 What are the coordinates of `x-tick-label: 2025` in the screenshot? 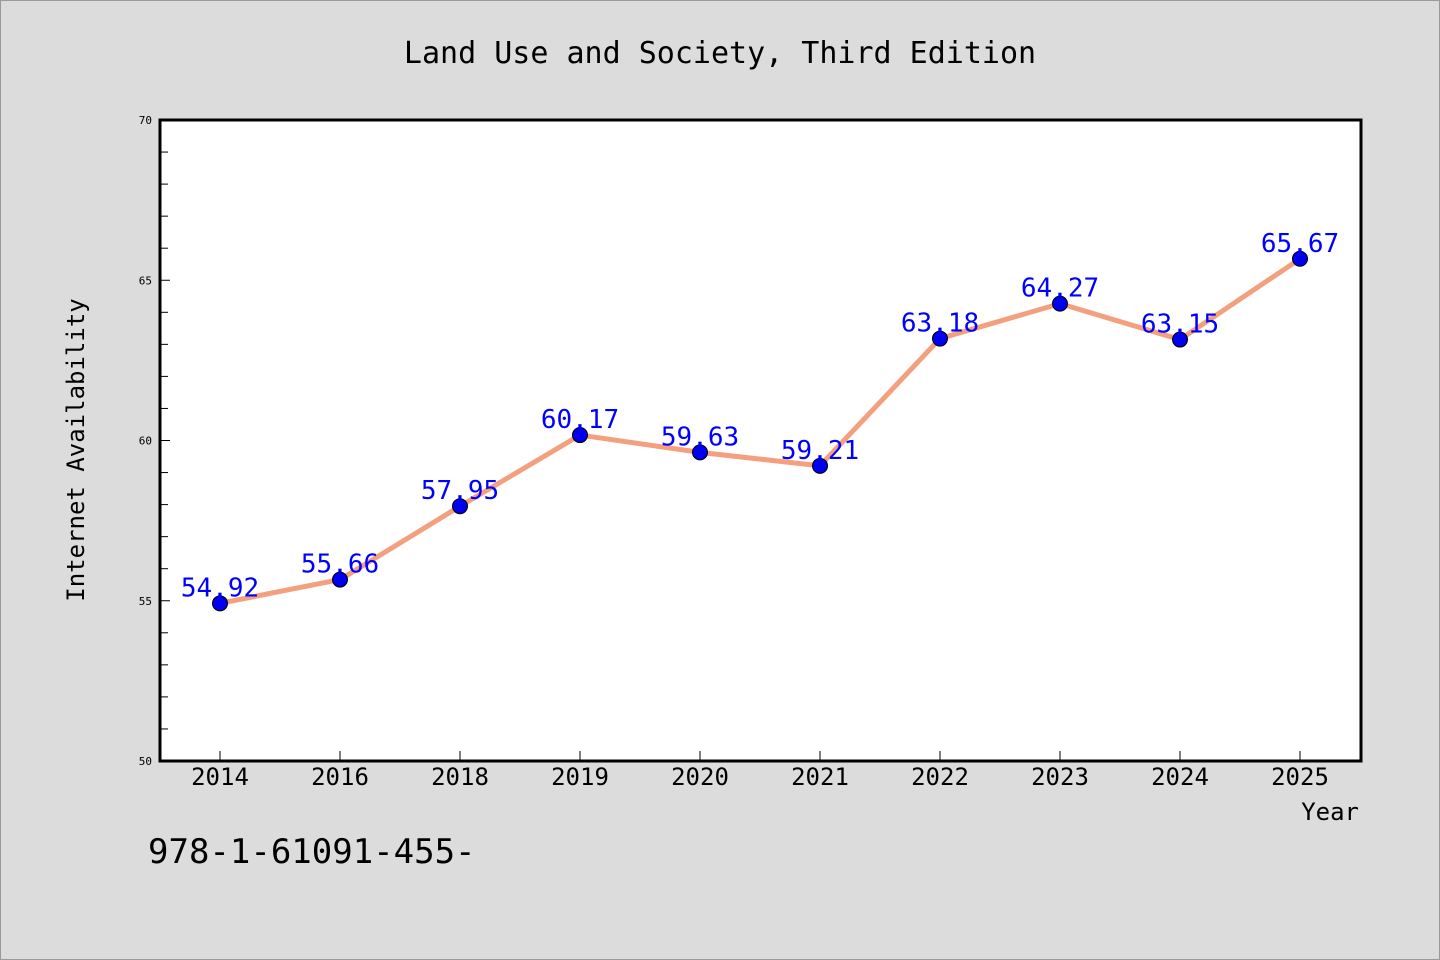 It's located at (1300, 777).